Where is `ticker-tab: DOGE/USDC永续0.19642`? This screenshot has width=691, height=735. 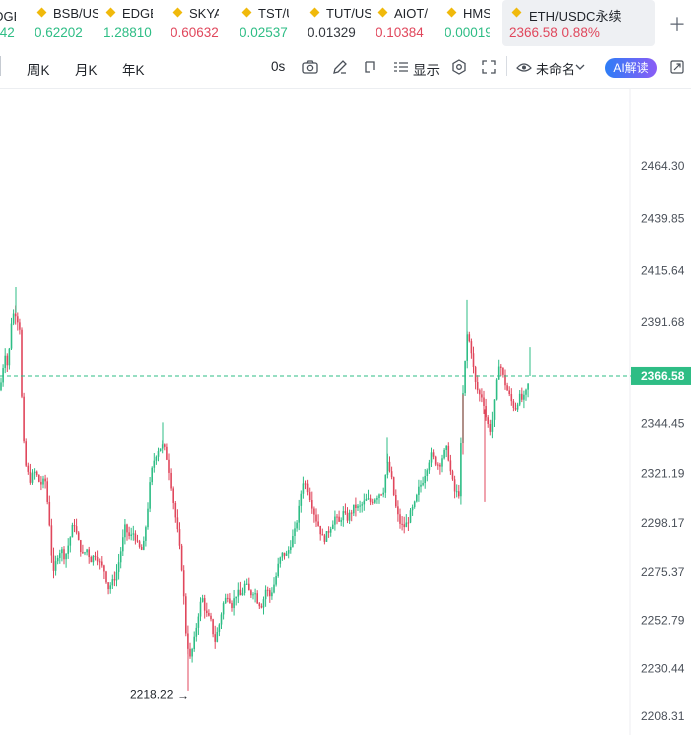 ticker-tab: DOGE/USDC永续0.19642 is located at coordinates (8, 23).